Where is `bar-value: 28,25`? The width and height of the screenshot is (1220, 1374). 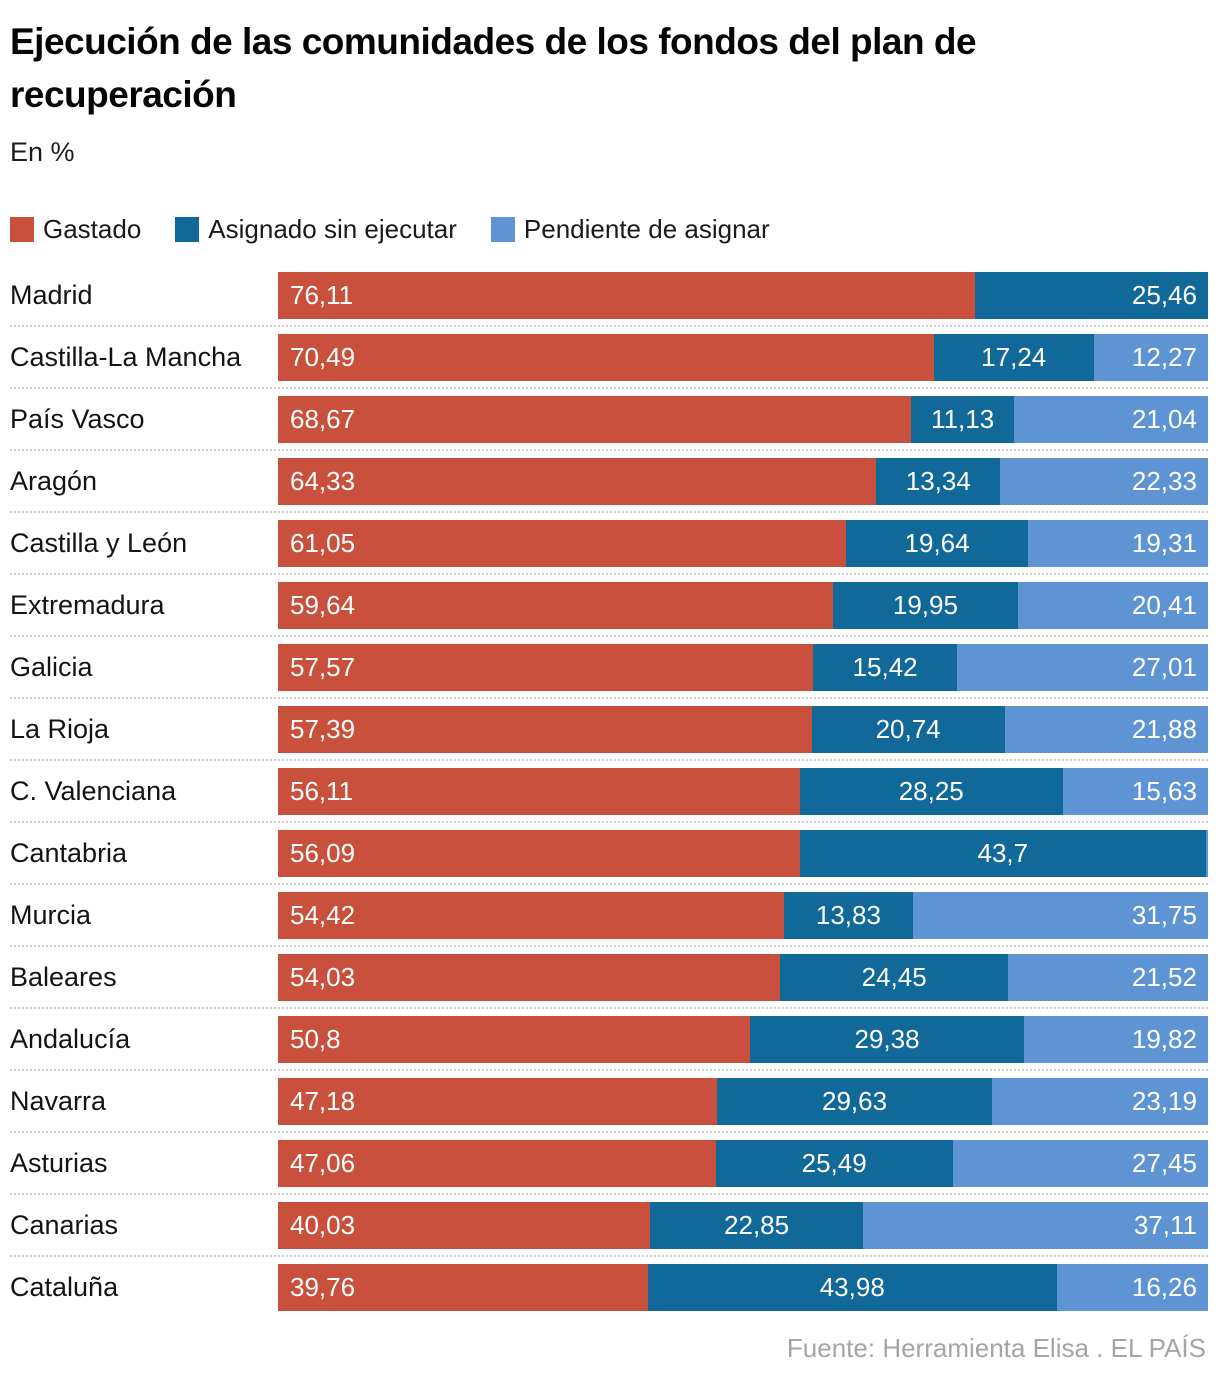 bar-value: 28,25 is located at coordinates (931, 791).